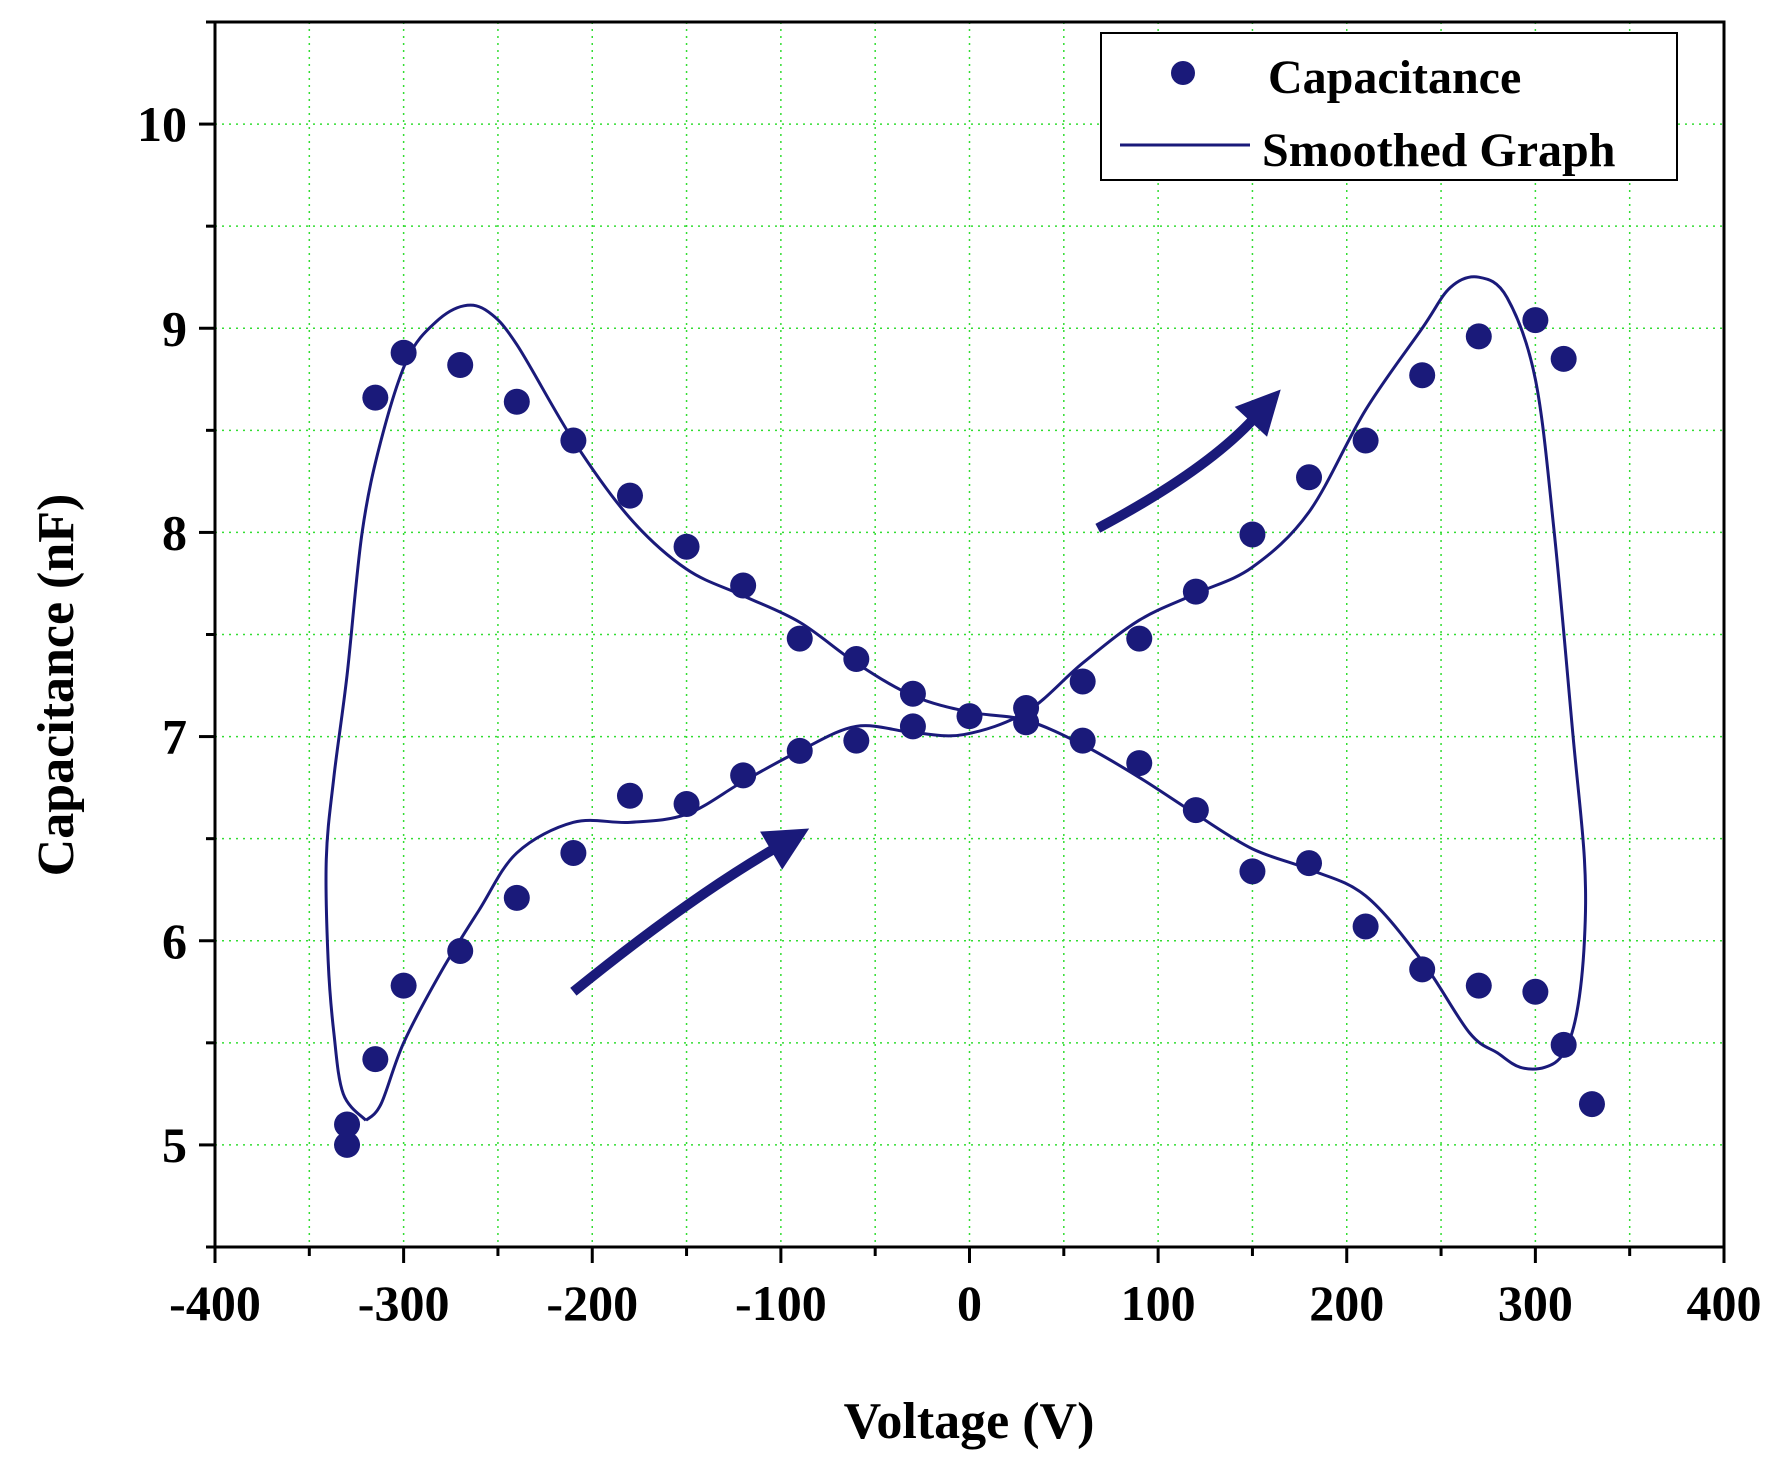  What do you see at coordinates (174, 328) in the screenshot?
I see `y-tick-label: 9` at bounding box center [174, 328].